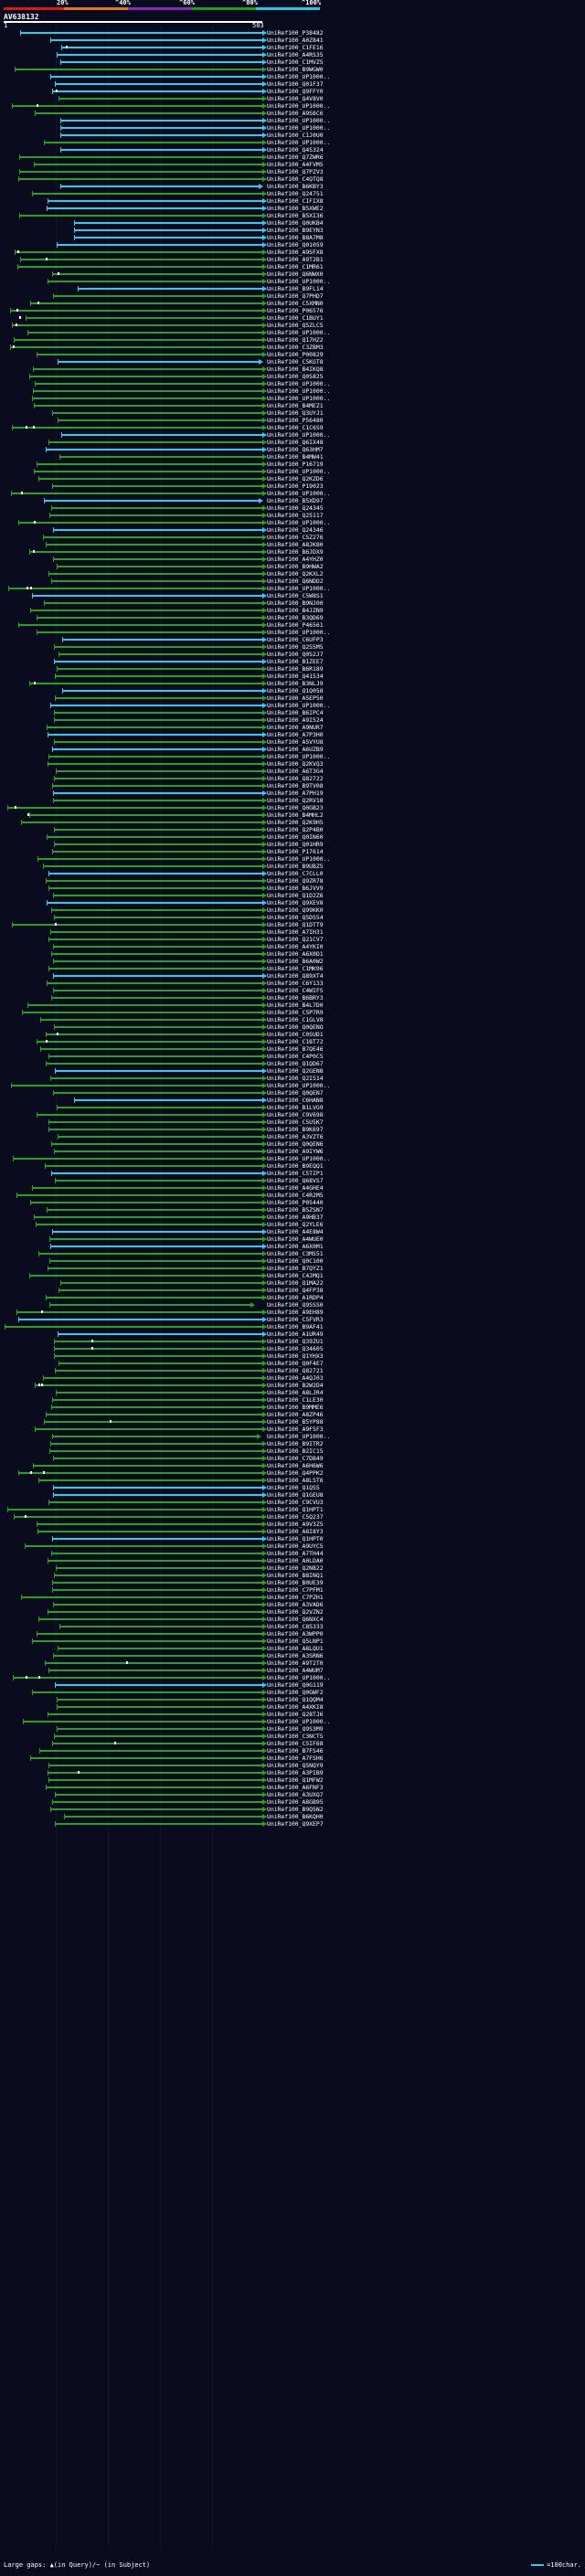 The width and height of the screenshot is (585, 2576). I want to click on hit-name-link: UniRef100_B9Q5N2, so click(296, 1809).